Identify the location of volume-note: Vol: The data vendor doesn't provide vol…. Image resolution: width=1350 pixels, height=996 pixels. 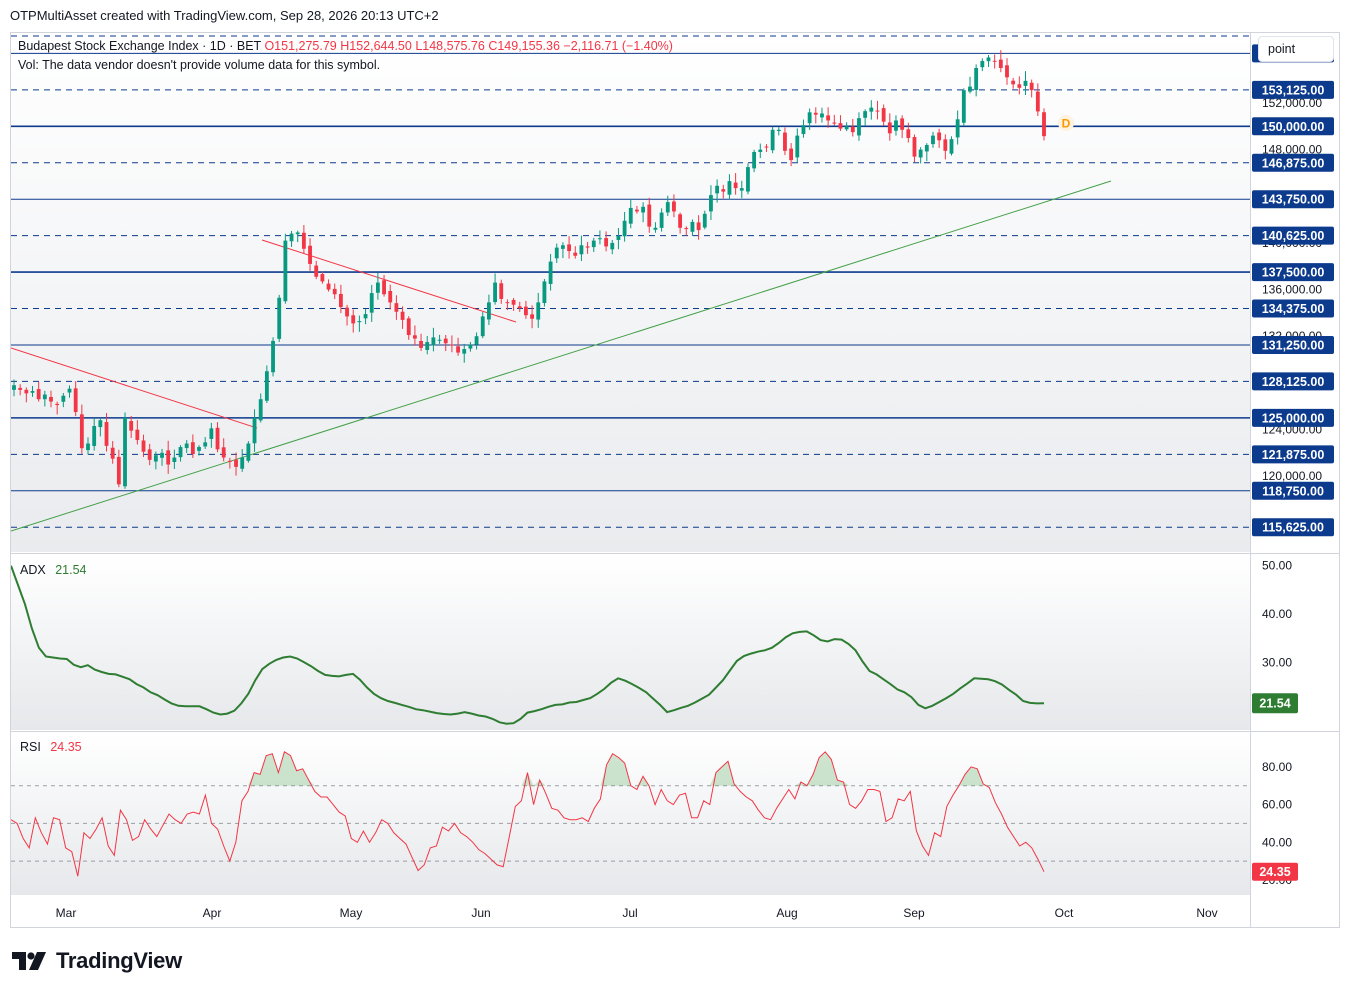
(199, 65).